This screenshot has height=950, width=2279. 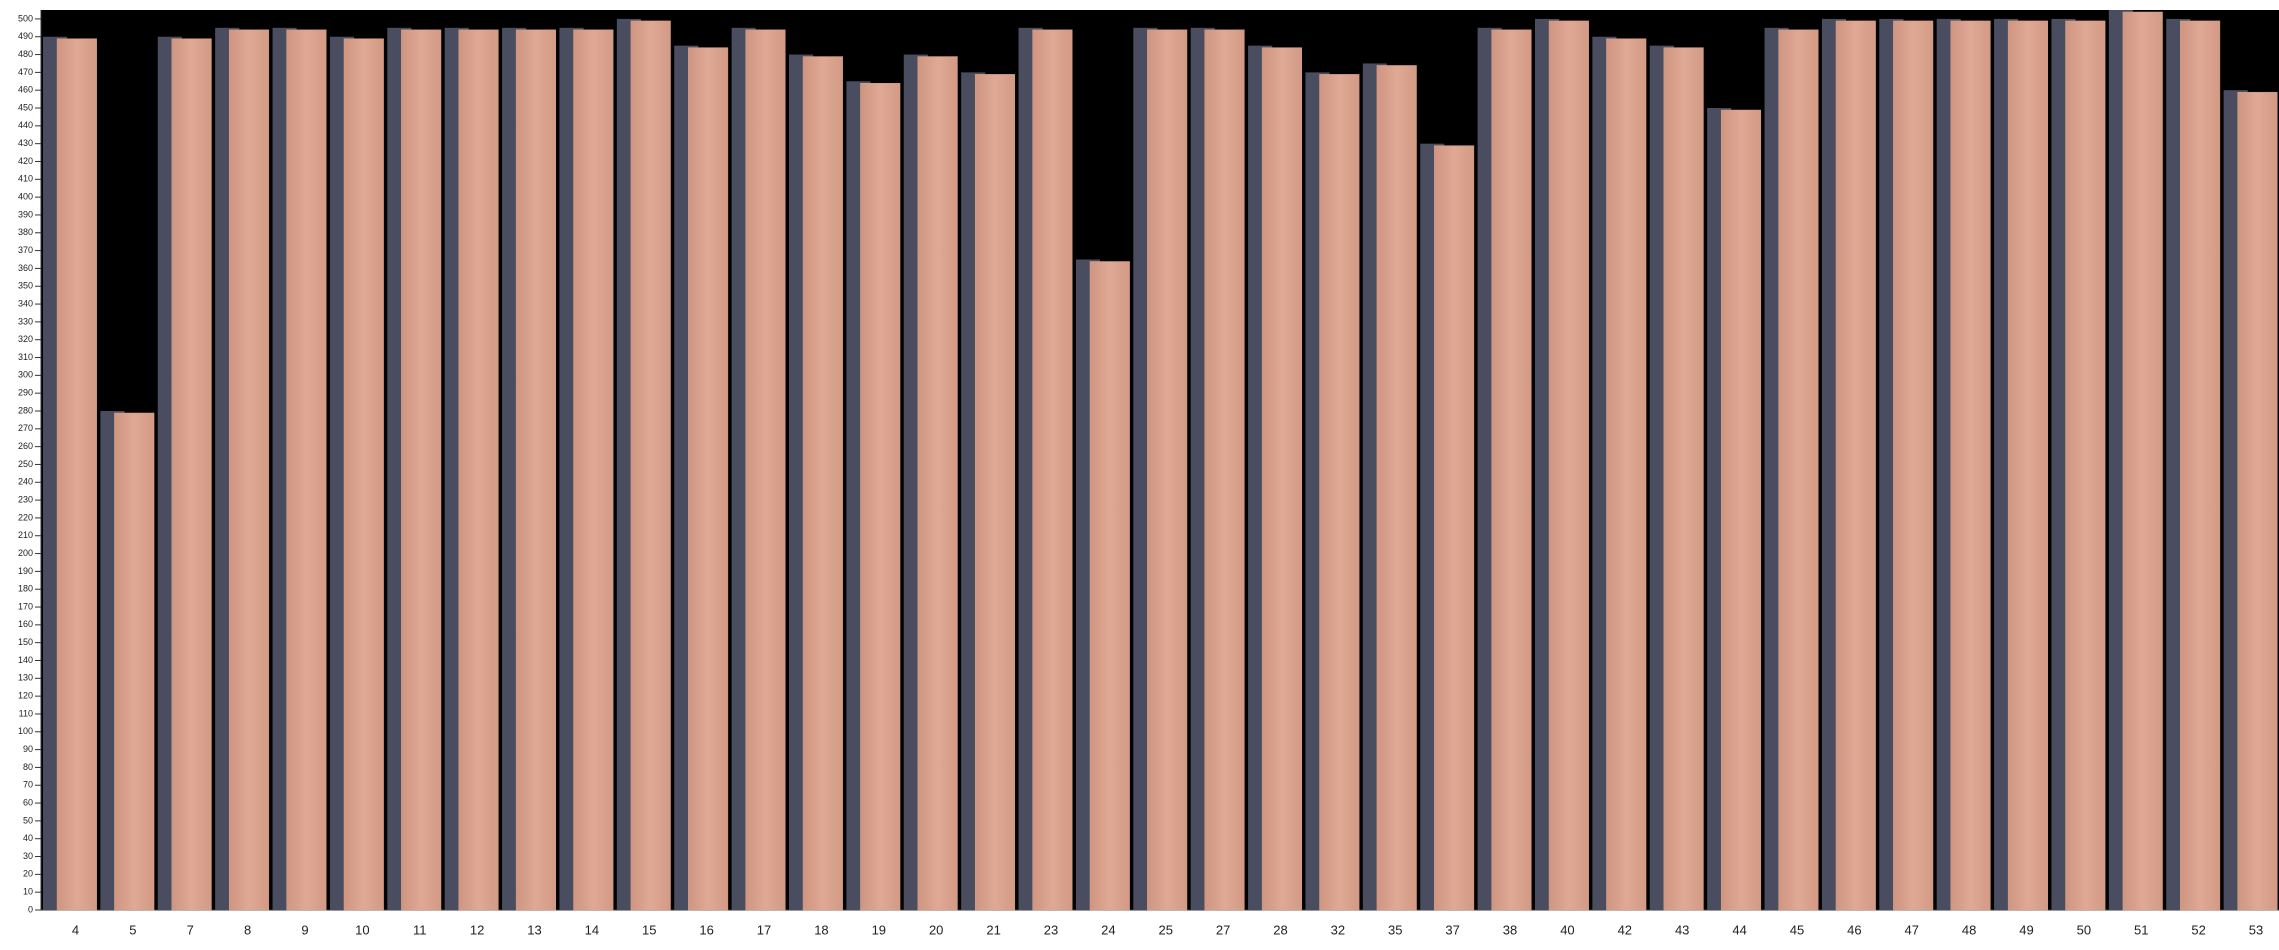 I want to click on x-tick-label: 7, so click(x=190, y=929).